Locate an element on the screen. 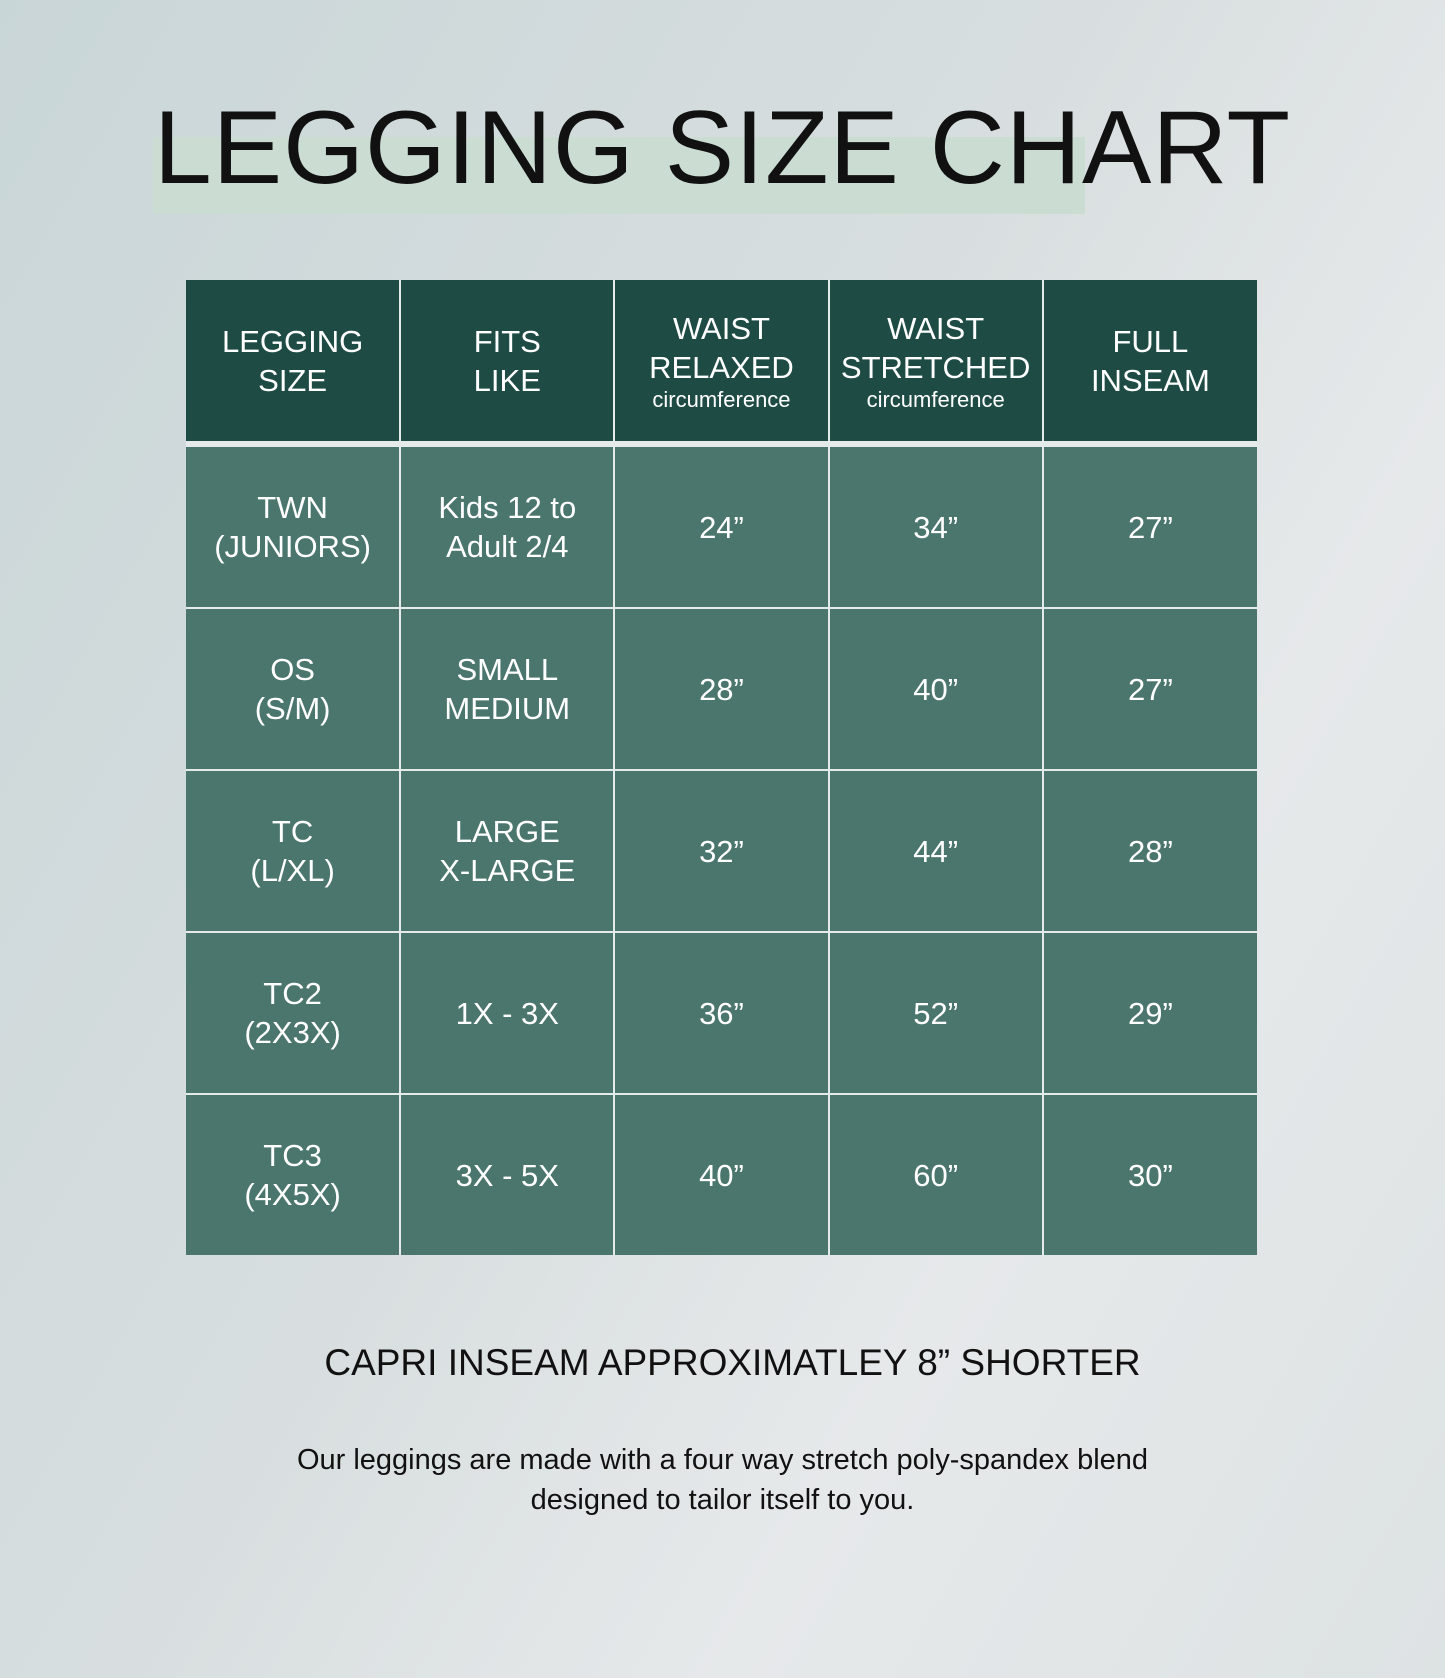 This screenshot has width=1445, height=1678. table-row: TC2 (2X3X) 1X - 3X 36” 52” 29” is located at coordinates (721, 1013).